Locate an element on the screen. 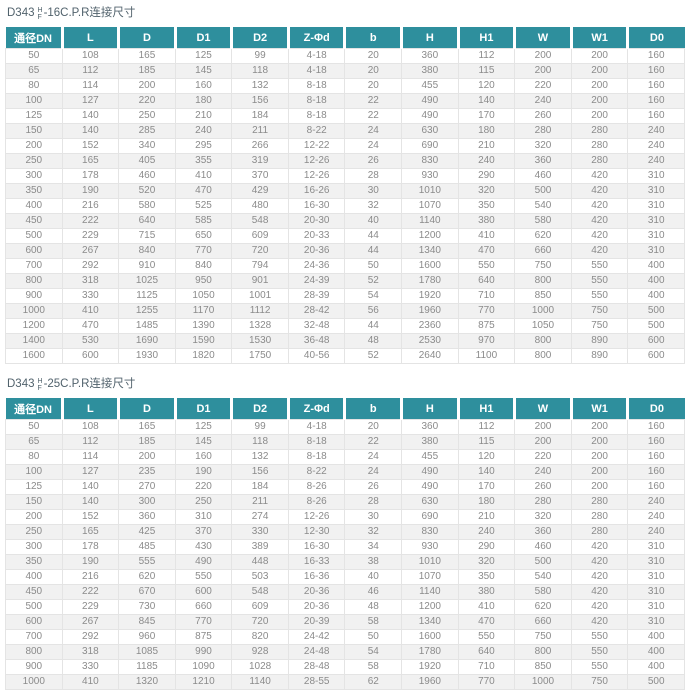 The image size is (691, 690). table-cell: 350 is located at coordinates (486, 577).